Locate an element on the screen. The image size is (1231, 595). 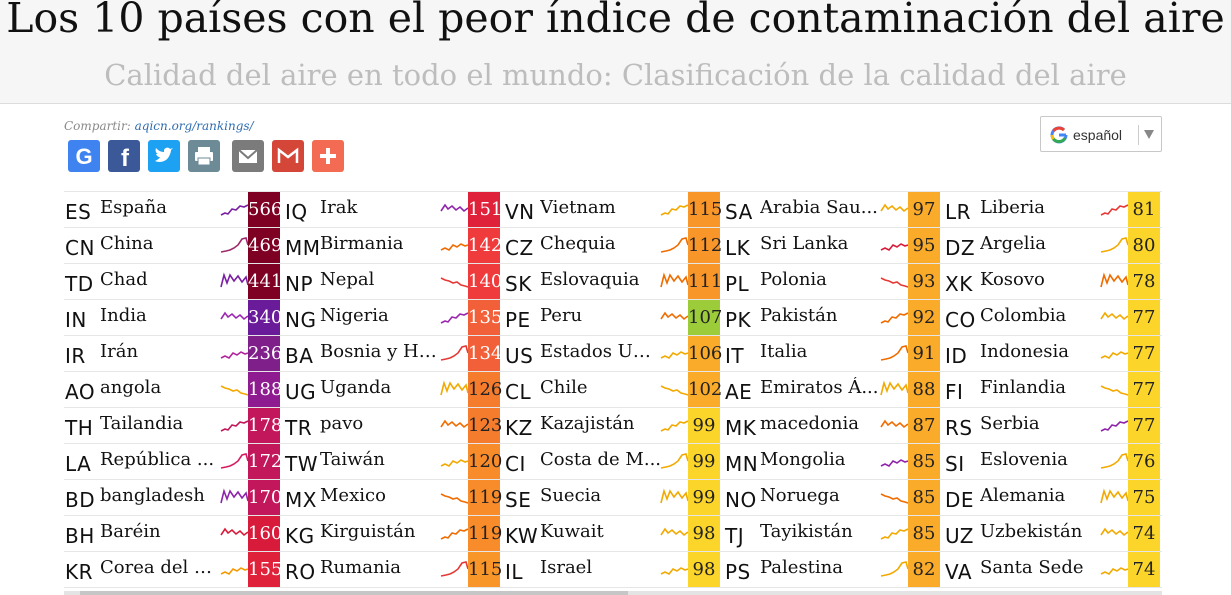
country-entry: UZ Uzbekistán 74 is located at coordinates (1054, 533).